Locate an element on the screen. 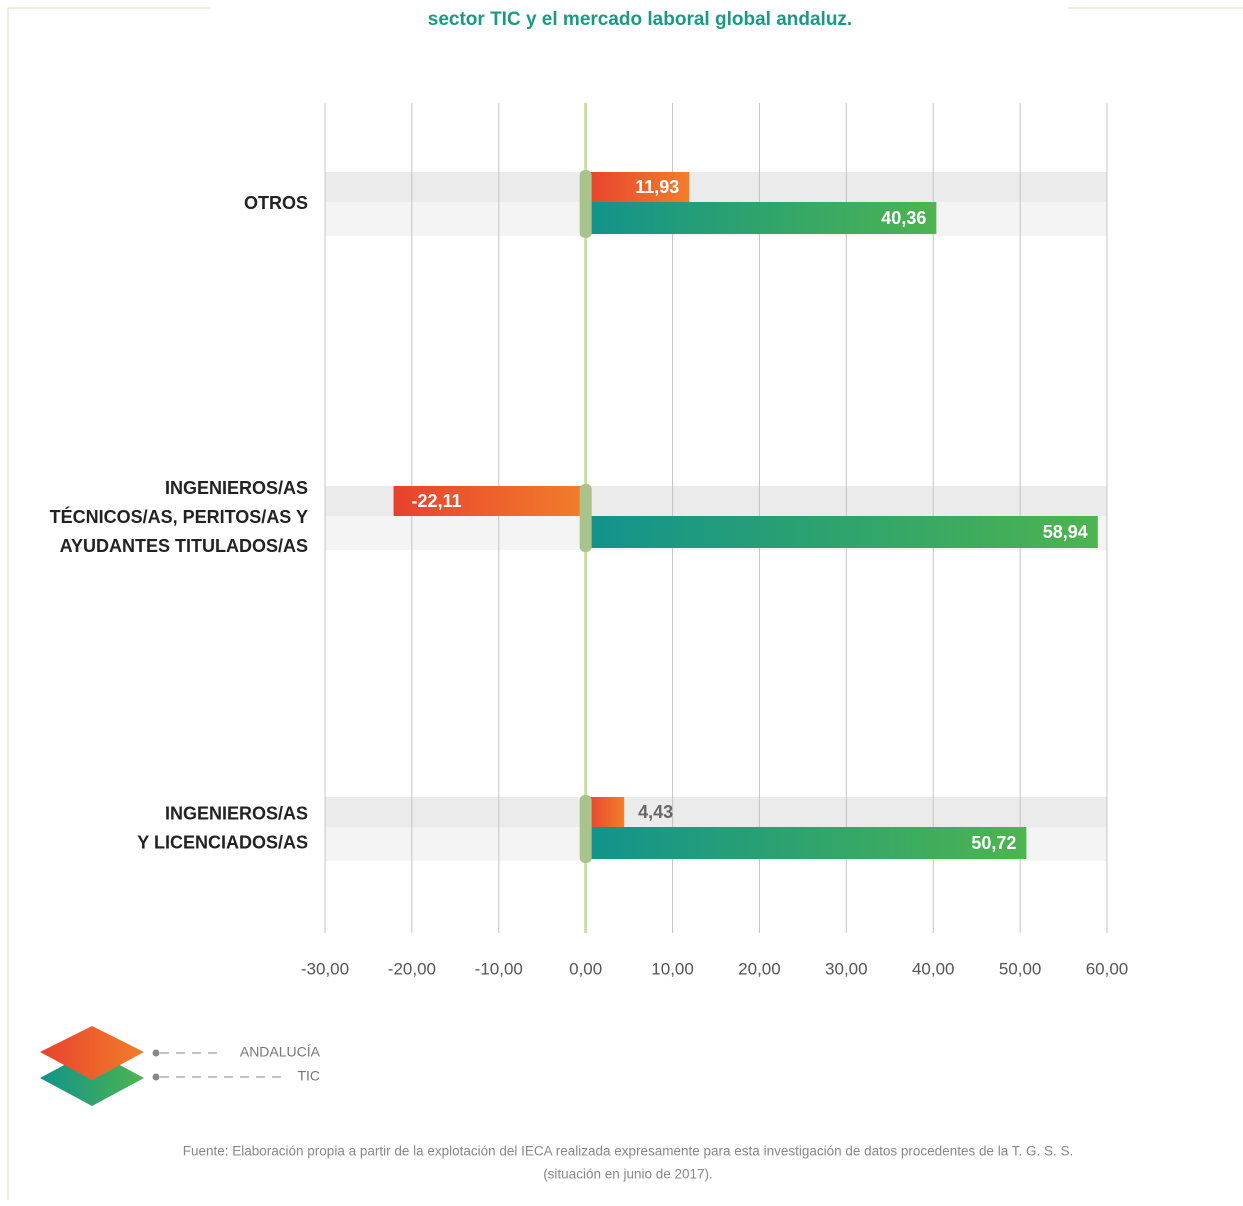  legend-label: ANDALUCÍA is located at coordinates (280, 1052).